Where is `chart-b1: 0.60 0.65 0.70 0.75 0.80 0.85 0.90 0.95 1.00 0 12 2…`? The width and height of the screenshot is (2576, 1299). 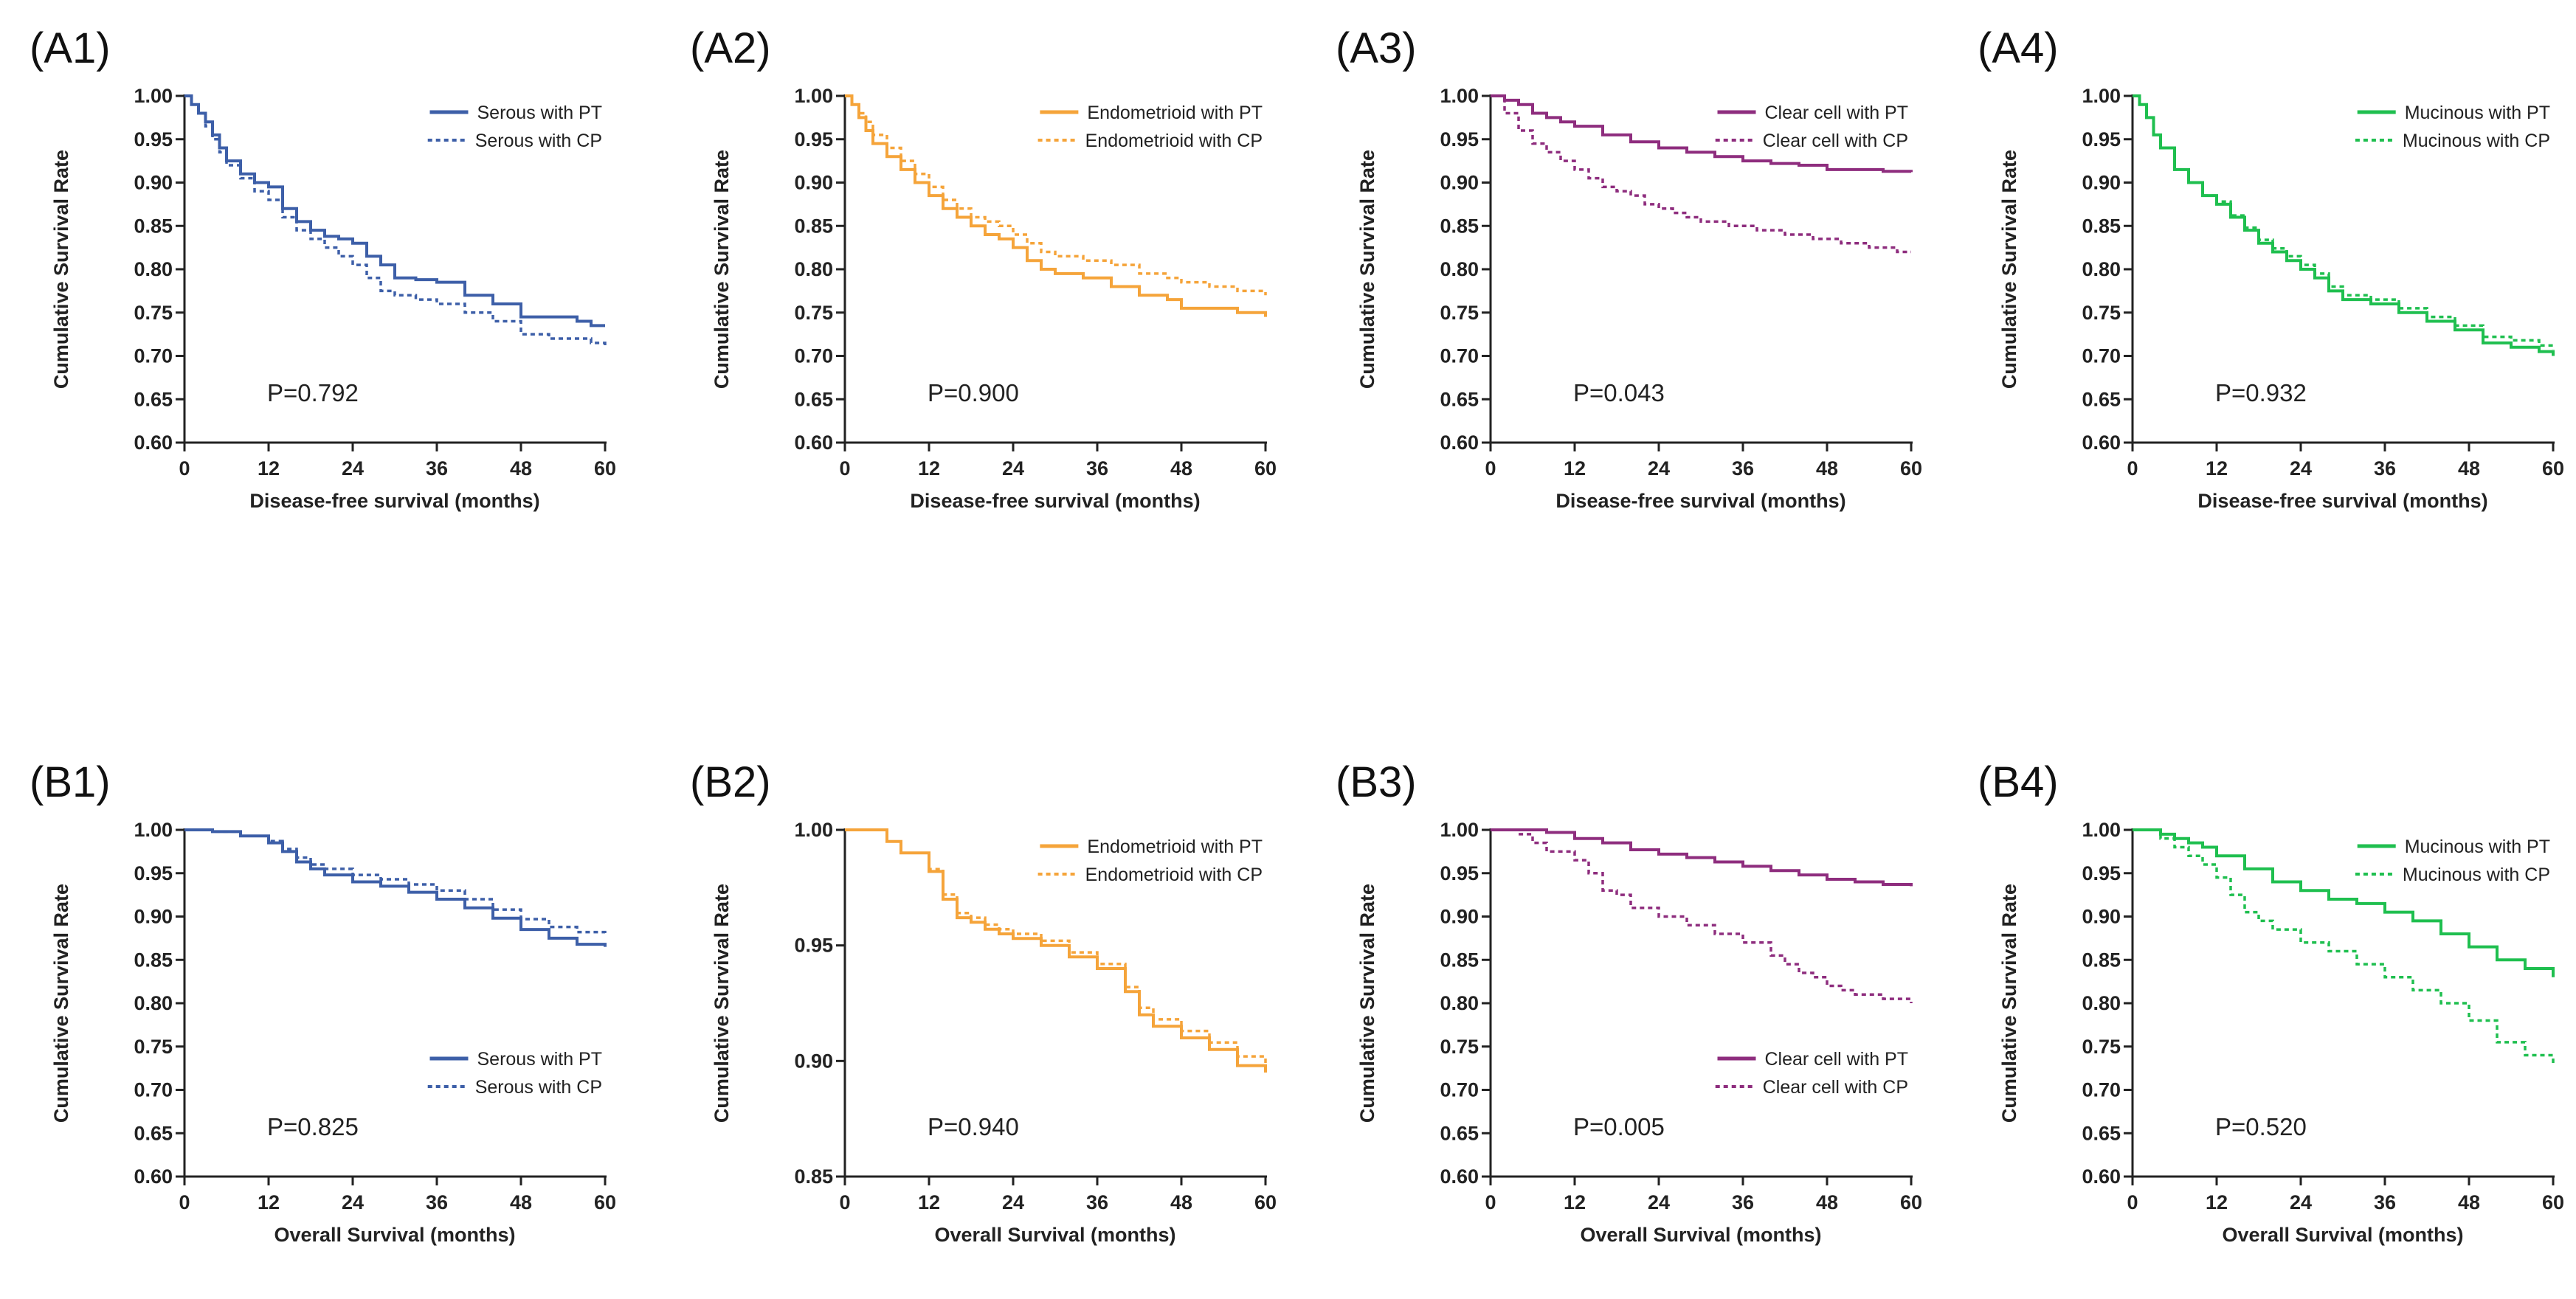 chart-b1: 0.60 0.65 0.70 0.75 0.80 0.85 0.90 0.95 1.00 0 12 2… is located at coordinates (333, 1033).